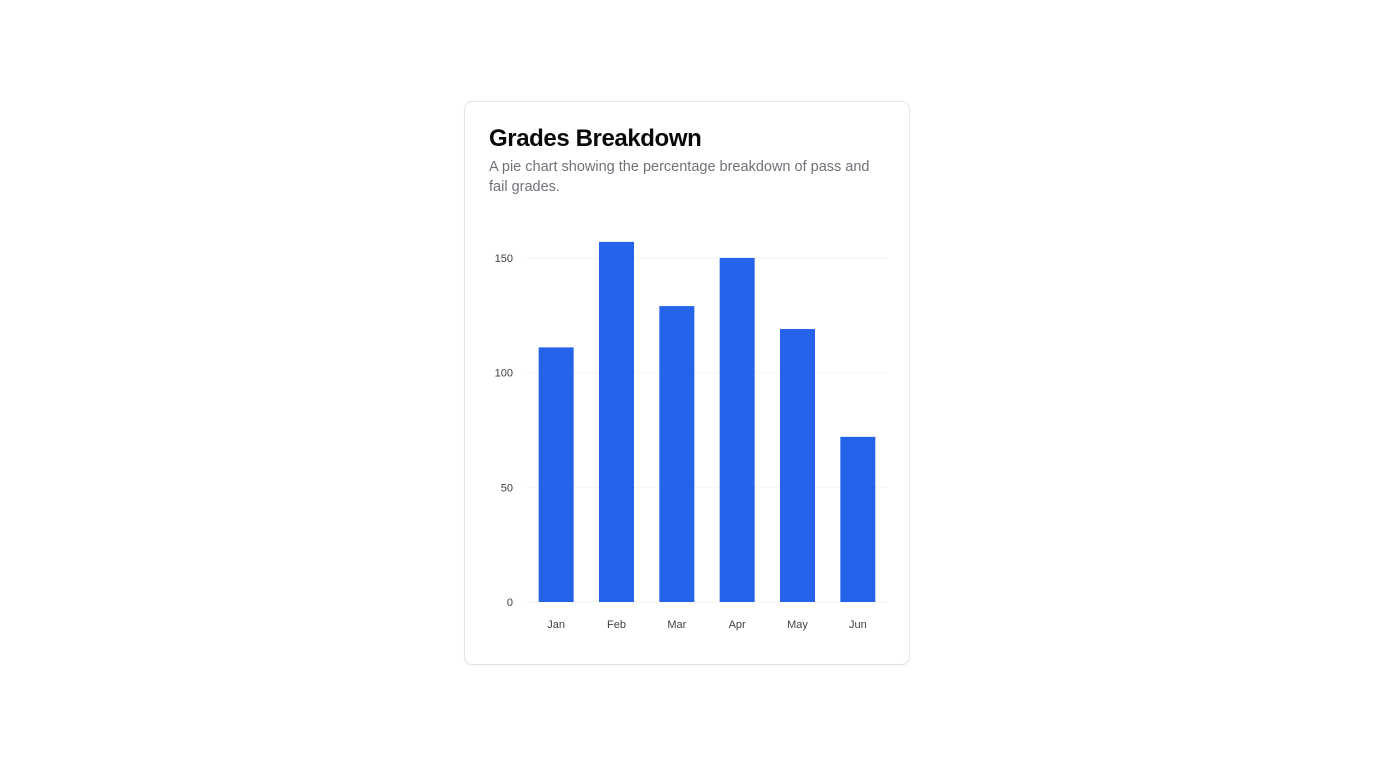  What do you see at coordinates (504, 431) in the screenshot?
I see `y-axis-ticks: 0 50 100 150` at bounding box center [504, 431].